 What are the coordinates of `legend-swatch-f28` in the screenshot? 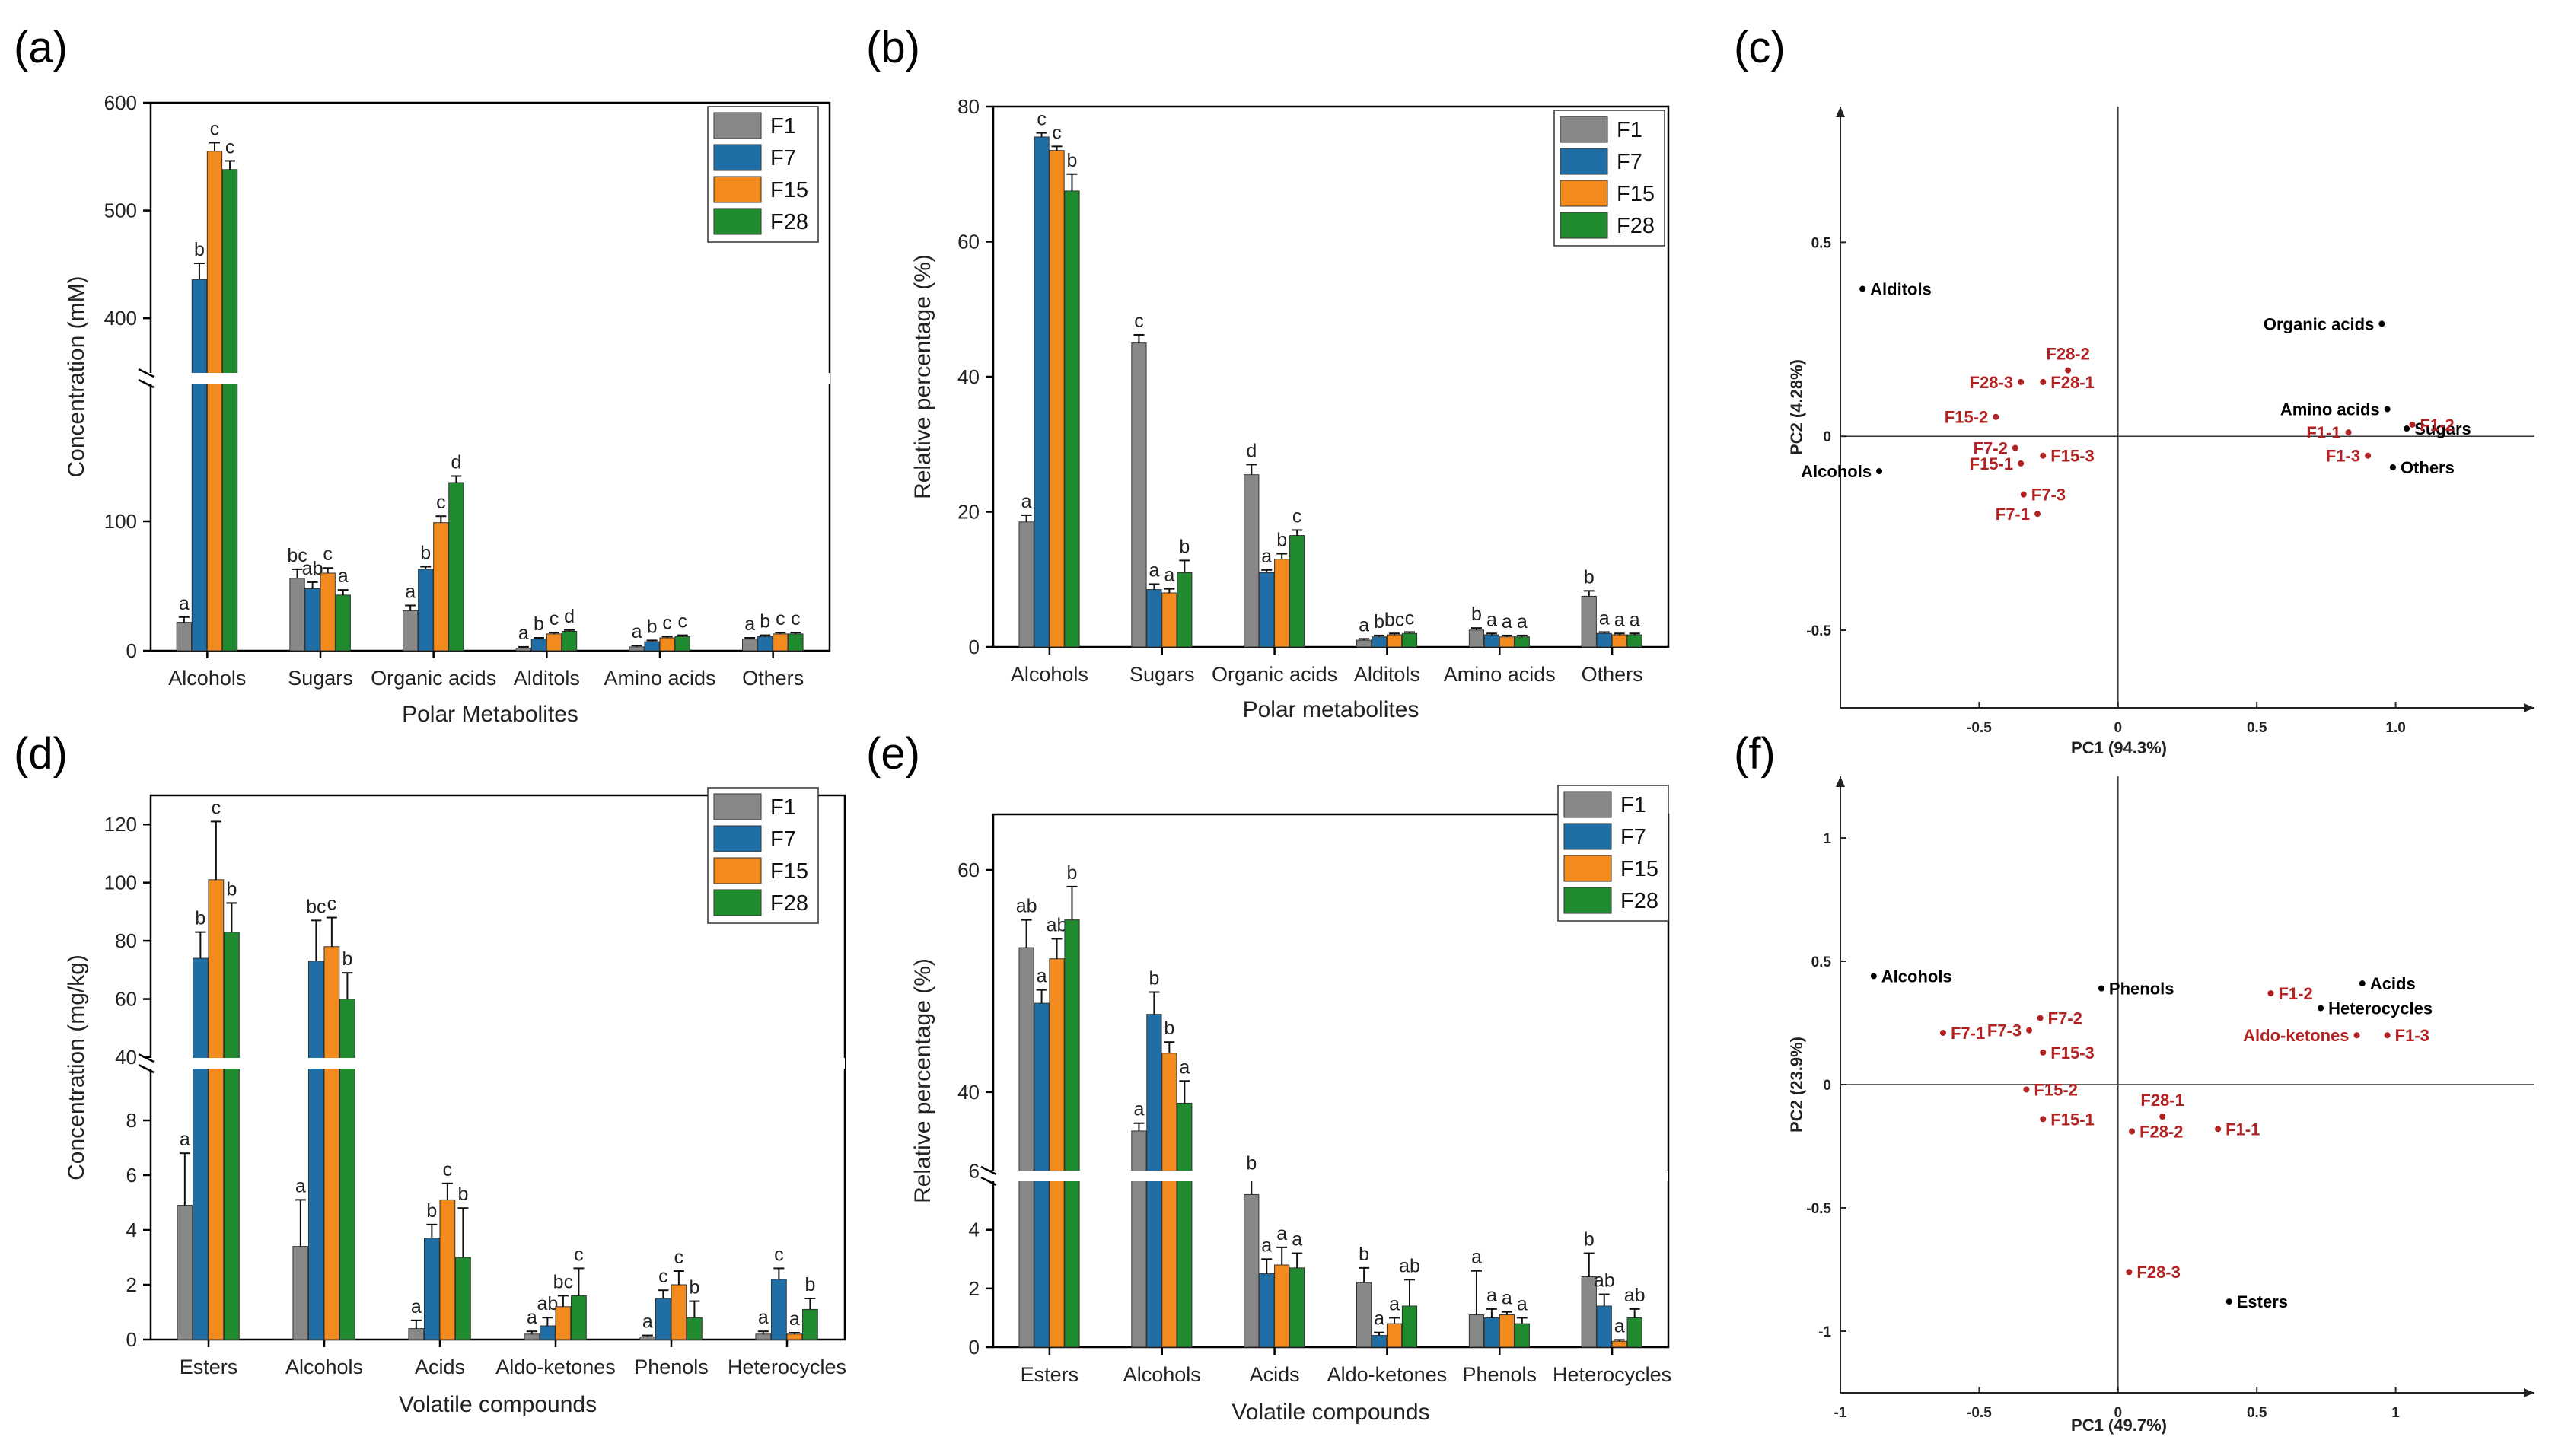 It's located at (1588, 900).